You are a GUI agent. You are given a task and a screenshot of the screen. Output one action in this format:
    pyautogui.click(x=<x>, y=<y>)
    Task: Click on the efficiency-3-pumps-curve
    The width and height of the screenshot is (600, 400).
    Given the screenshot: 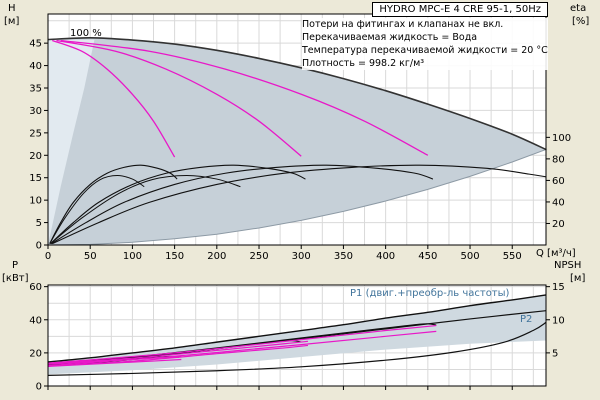 What is the action you would take?
    pyautogui.click(x=242, y=204)
    